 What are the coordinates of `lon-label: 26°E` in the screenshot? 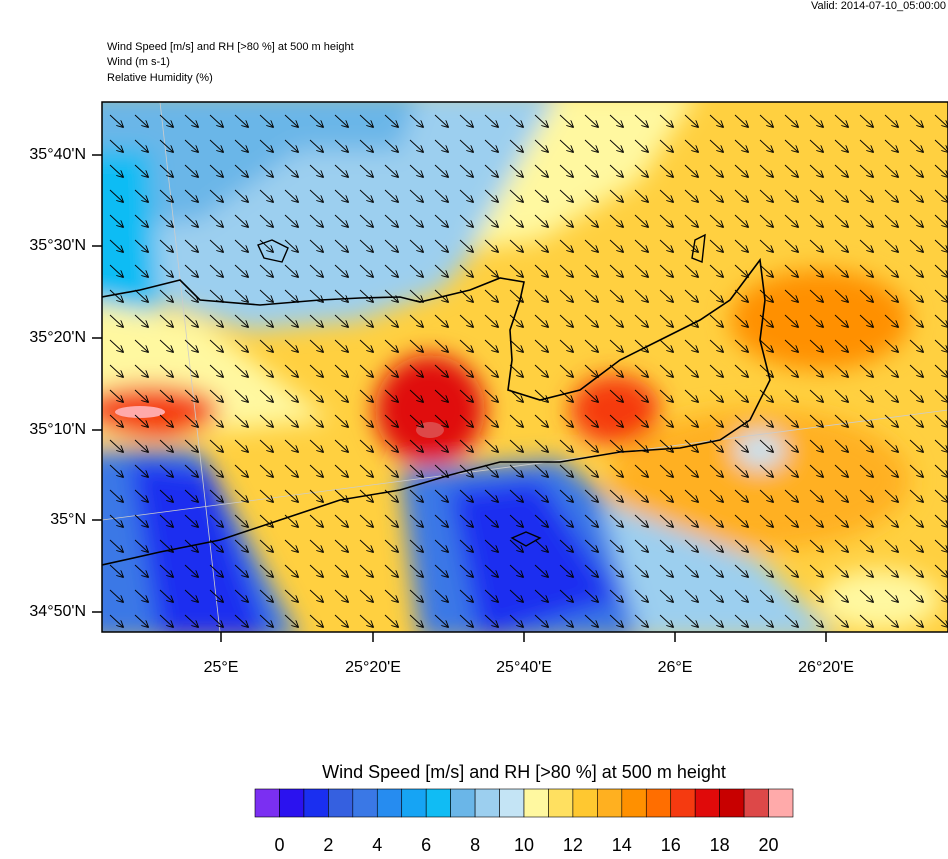 It's located at (675, 667).